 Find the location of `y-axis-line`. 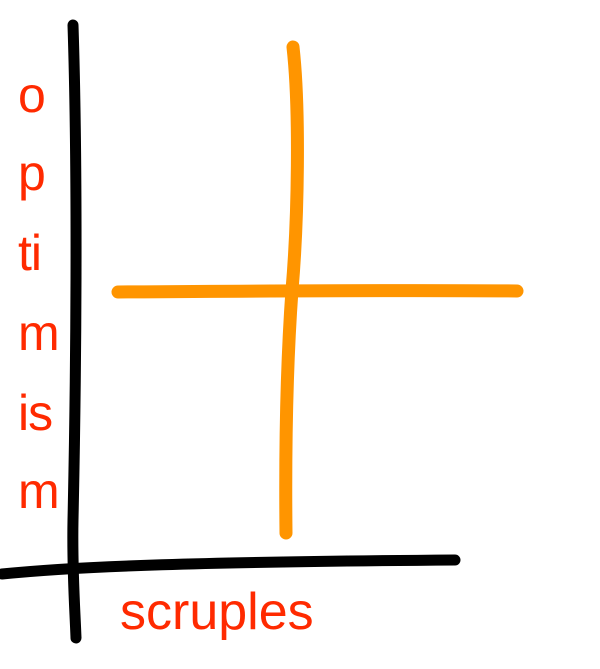

y-axis-line is located at coordinates (74, 331).